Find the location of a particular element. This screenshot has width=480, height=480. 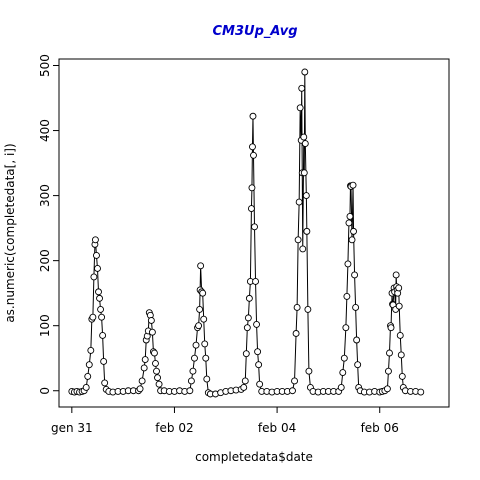

y-tick-label: 0 is located at coordinates (45, 391).